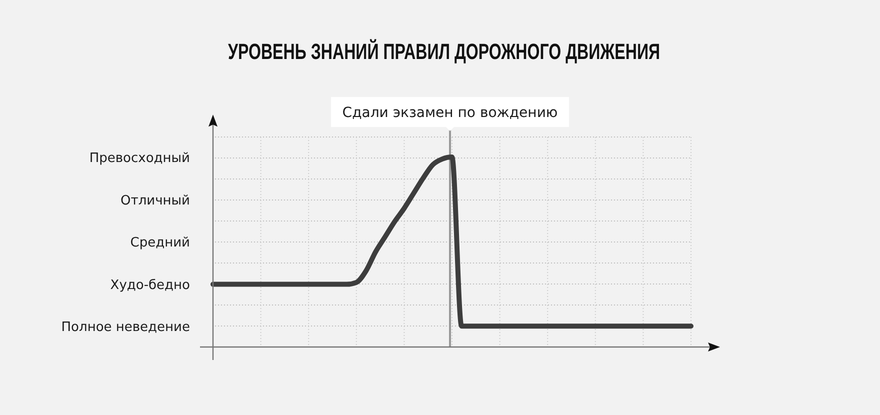  Describe the element at coordinates (450, 113) in the screenshot. I see `text: Сдали экзамен по вождению` at that location.